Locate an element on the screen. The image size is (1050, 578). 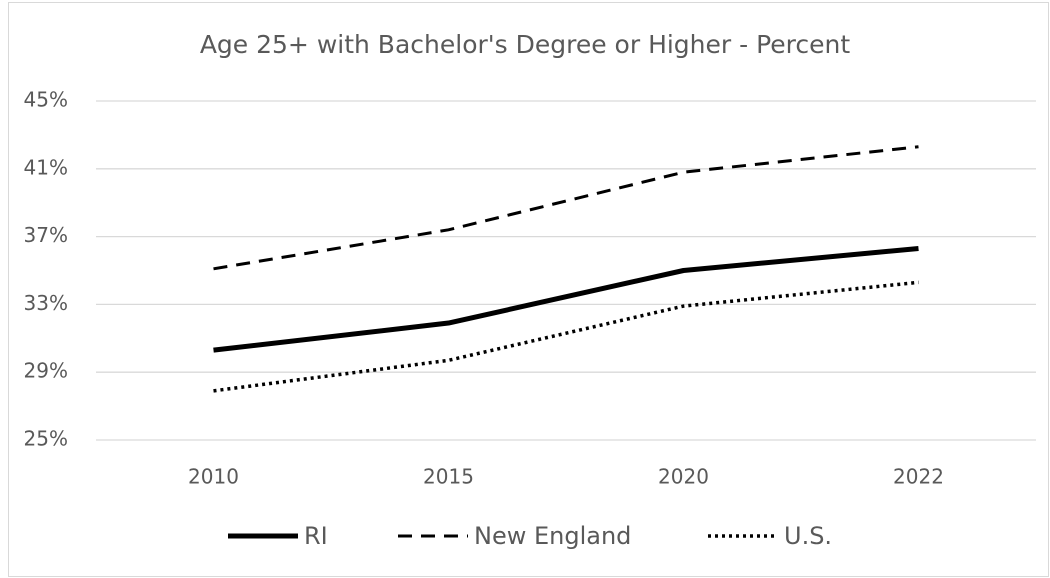
legend-label: RI is located at coordinates (316, 536).